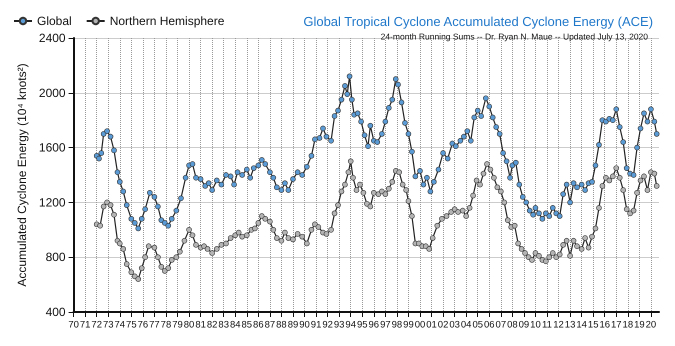  What do you see at coordinates (270, 325) in the screenshot?
I see `x-tick-label: 87` at bounding box center [270, 325].